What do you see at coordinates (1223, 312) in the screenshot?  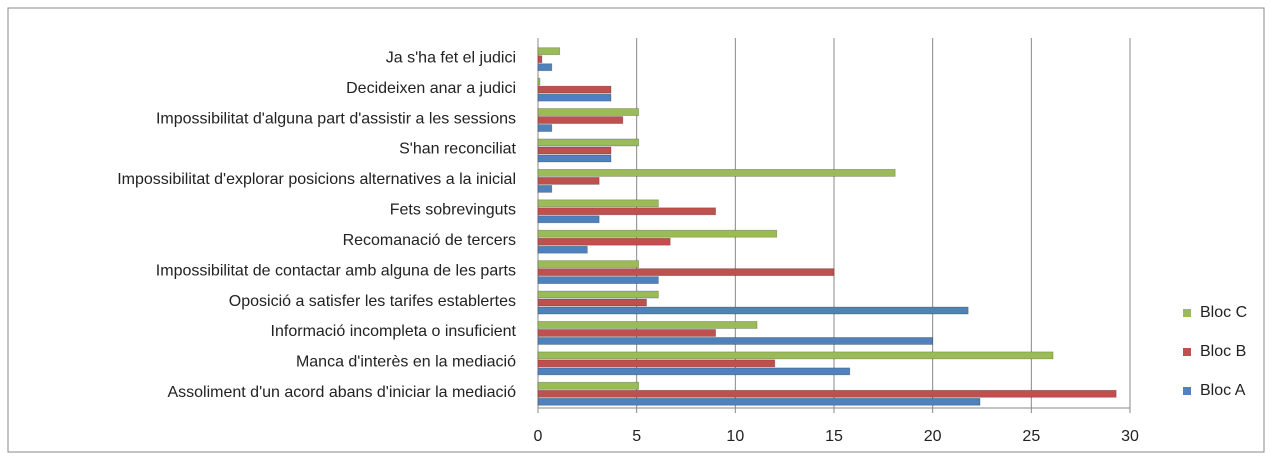 I see `legend-label: Bloc C` at bounding box center [1223, 312].